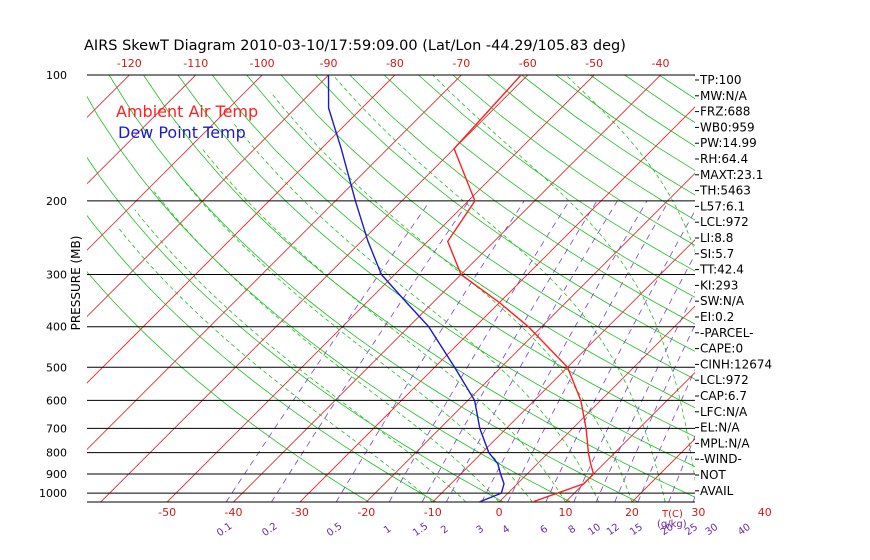  Describe the element at coordinates (56, 474) in the screenshot. I see `pressure-tick-label: 900` at that location.